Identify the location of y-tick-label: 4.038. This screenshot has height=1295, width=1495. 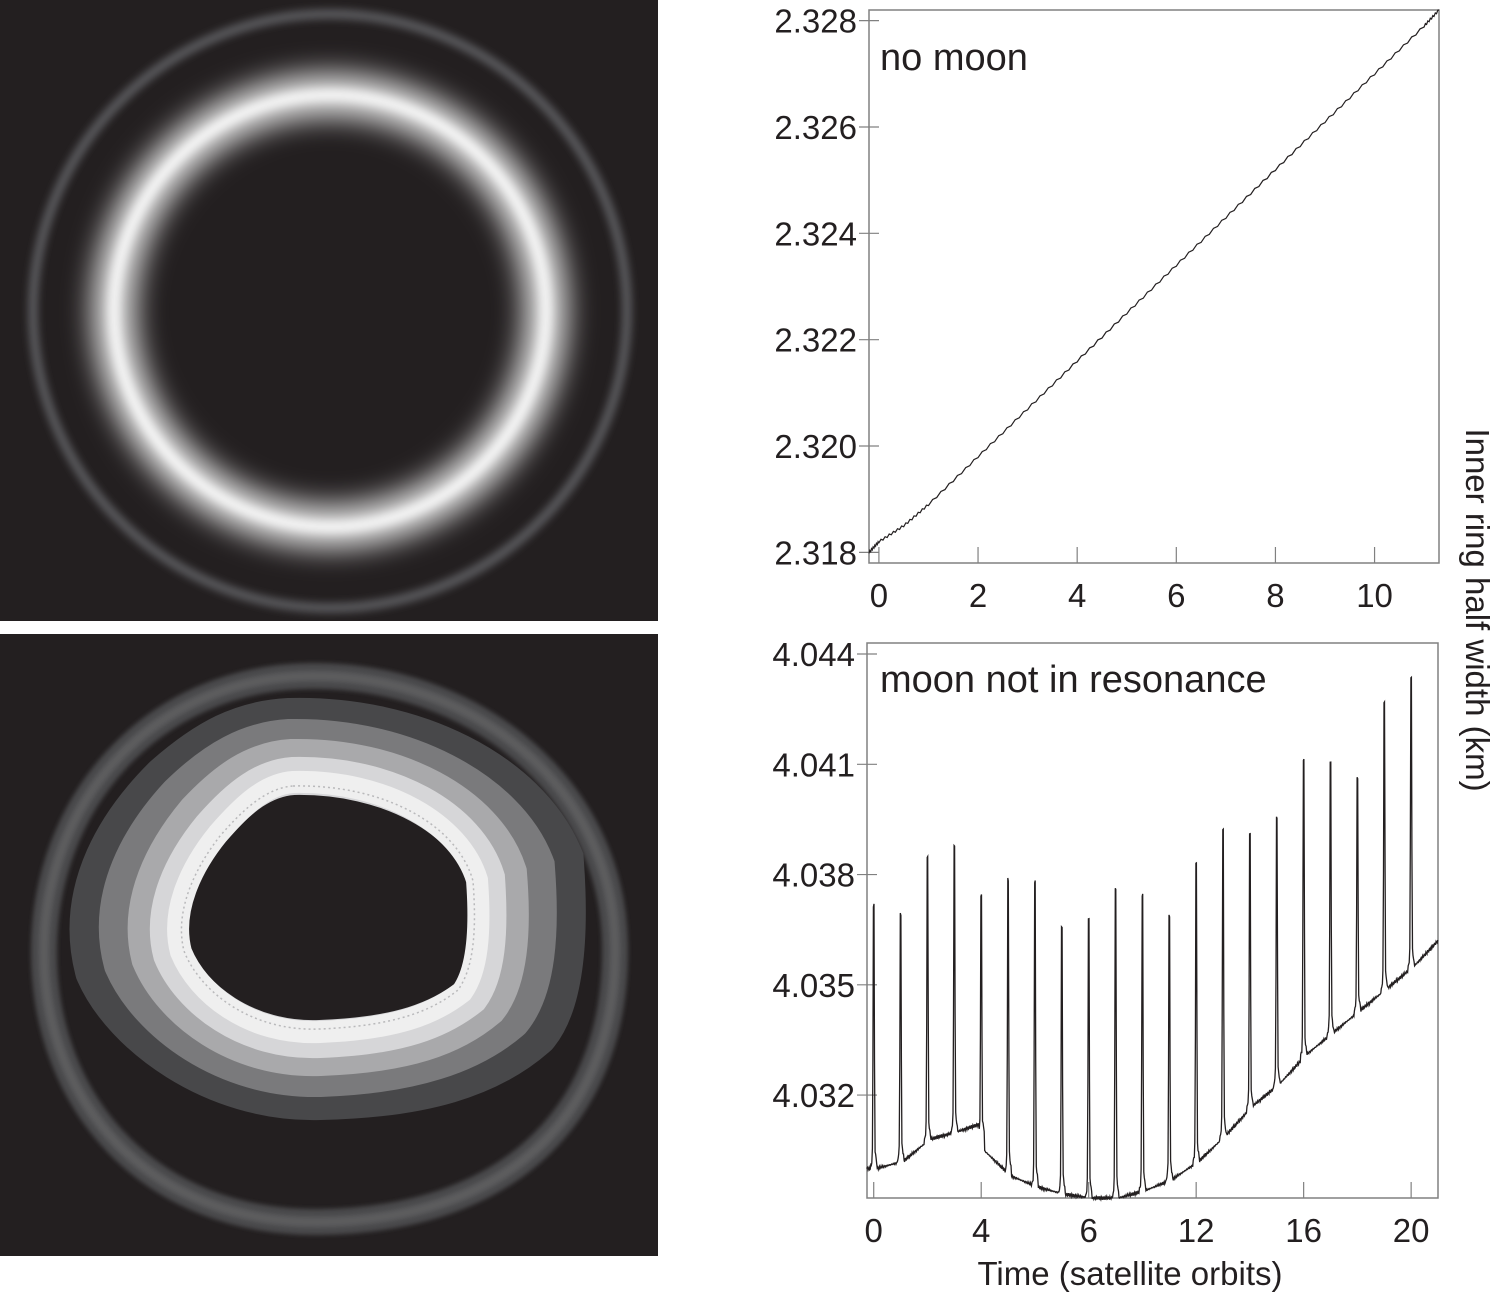
(813, 875).